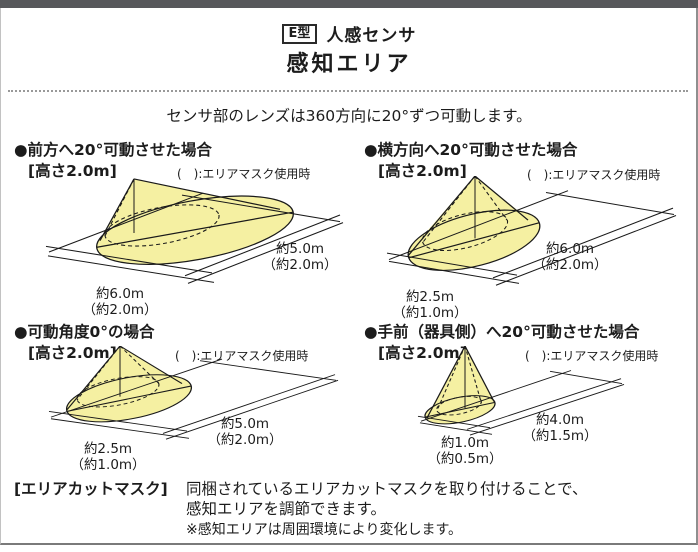  Describe the element at coordinates (349, 116) in the screenshot. I see `subtitle: センサ部のレンズは360方向に20°ずつ可動します。` at that location.